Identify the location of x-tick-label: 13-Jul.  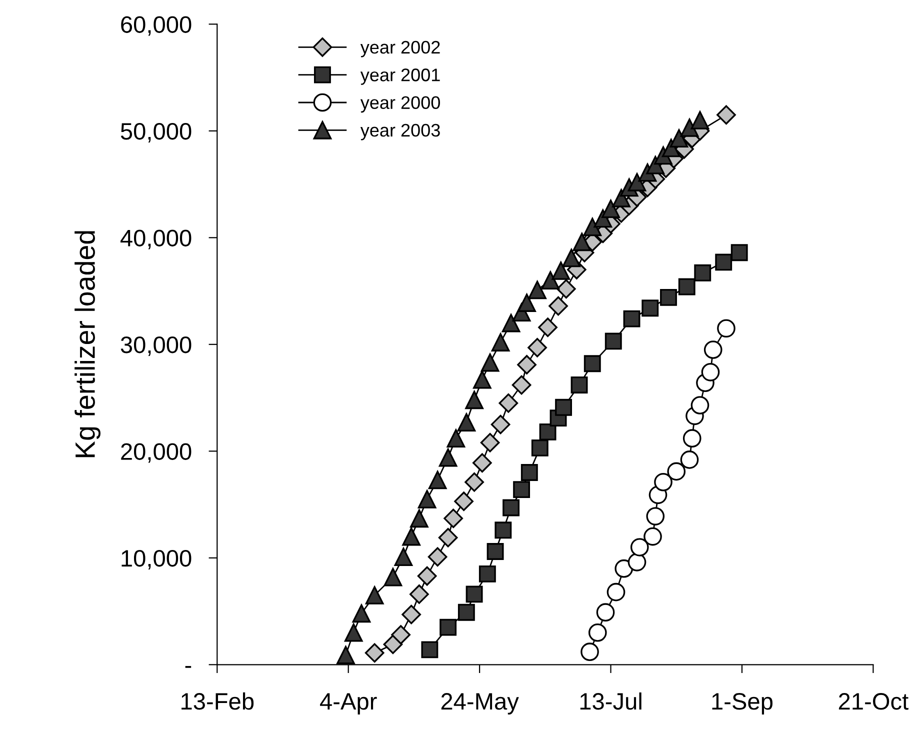
(611, 701).